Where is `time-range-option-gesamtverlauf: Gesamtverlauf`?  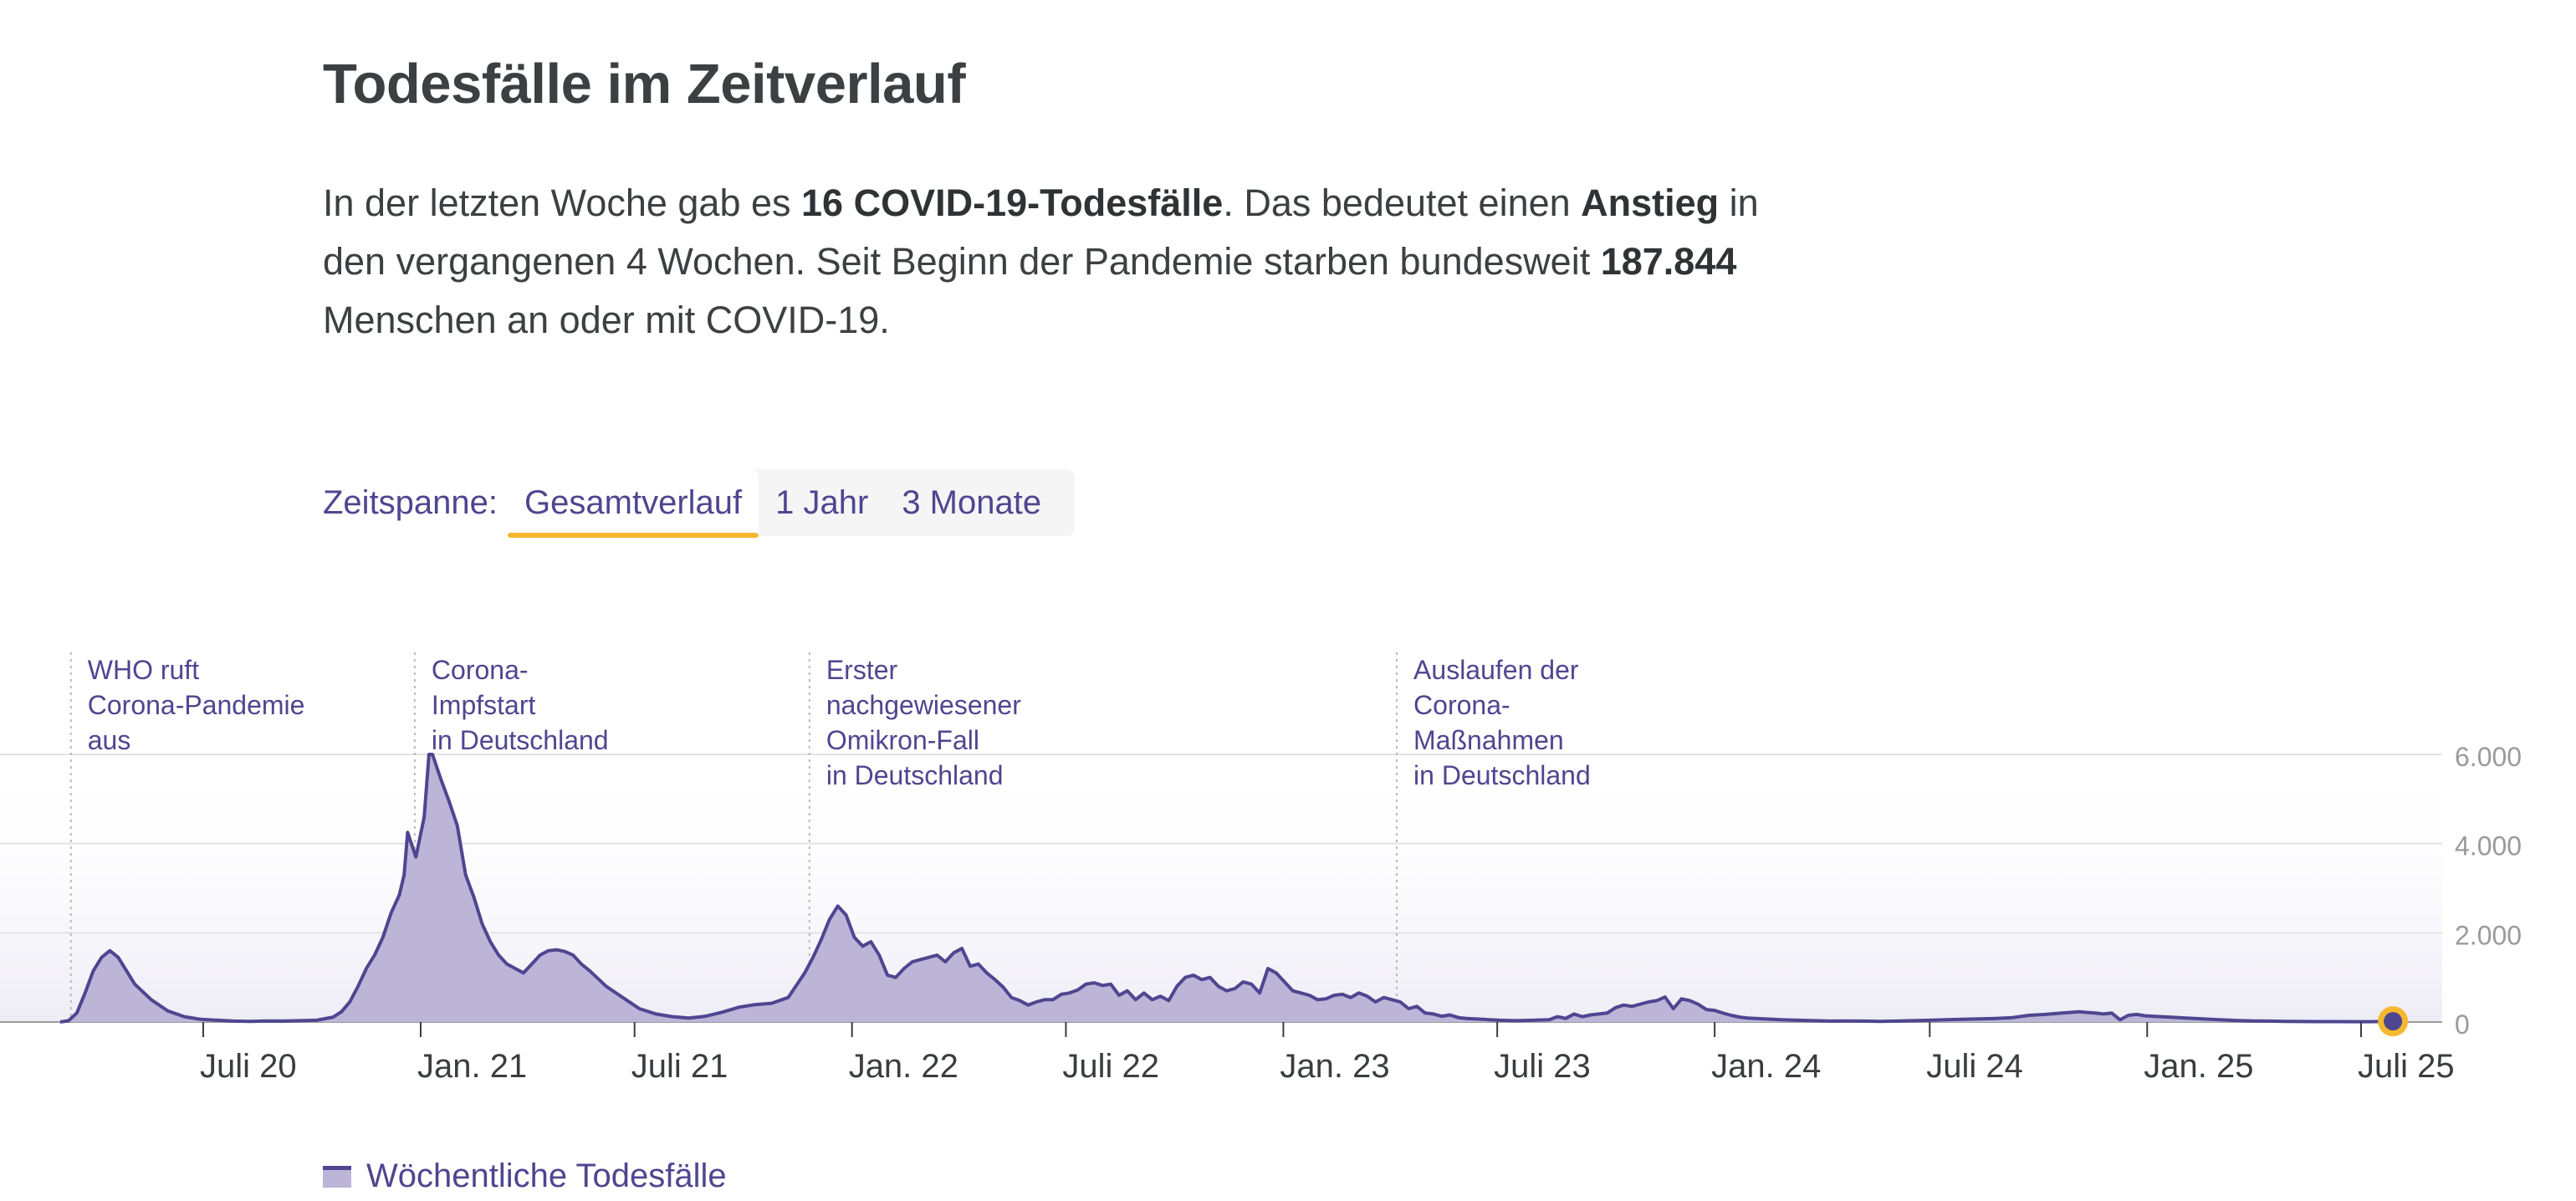
time-range-option-gesamtverlauf: Gesamtverlauf is located at coordinates (633, 503).